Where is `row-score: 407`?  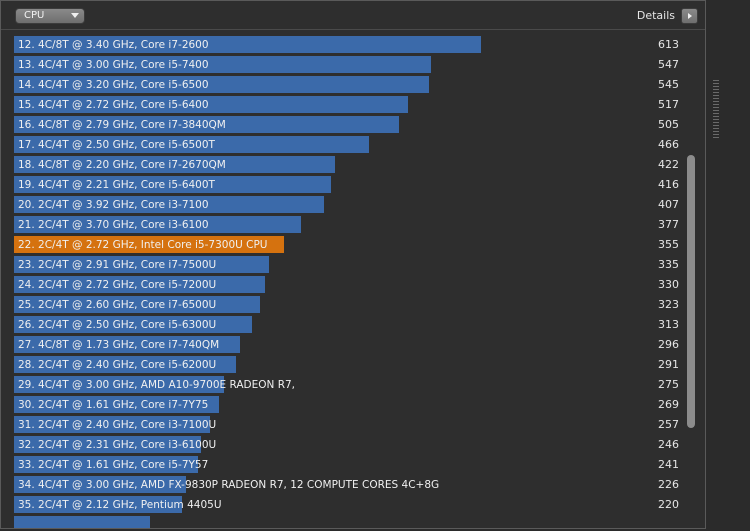
row-score: 407 is located at coordinates (668, 204).